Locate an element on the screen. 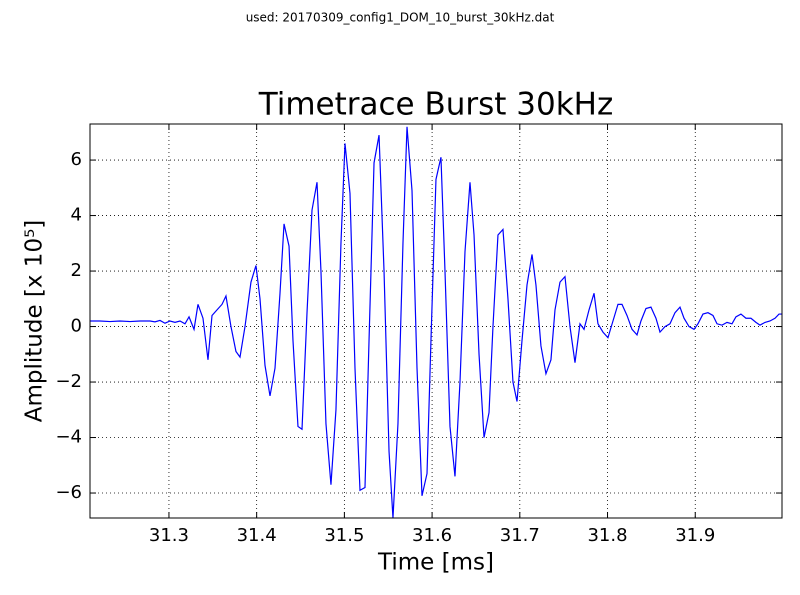 The width and height of the screenshot is (800, 595). x-tick-label: 31.9 is located at coordinates (695, 535).